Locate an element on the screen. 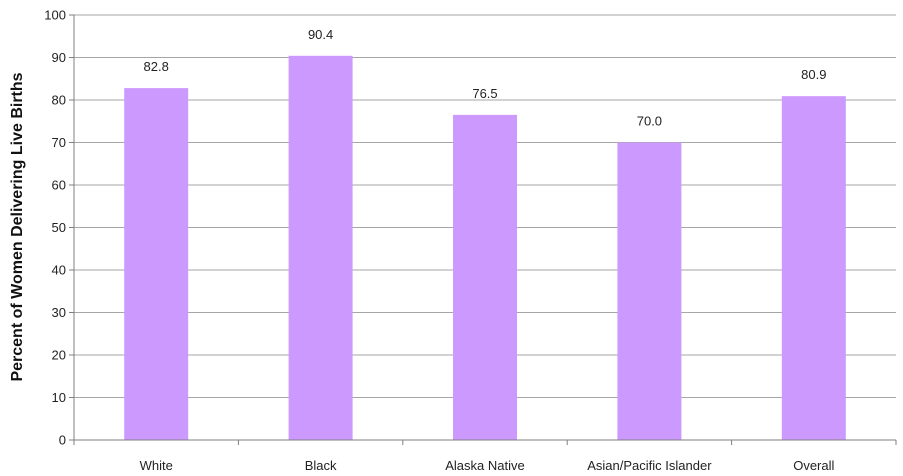  y-tick-label: 30 is located at coordinates (59, 312).